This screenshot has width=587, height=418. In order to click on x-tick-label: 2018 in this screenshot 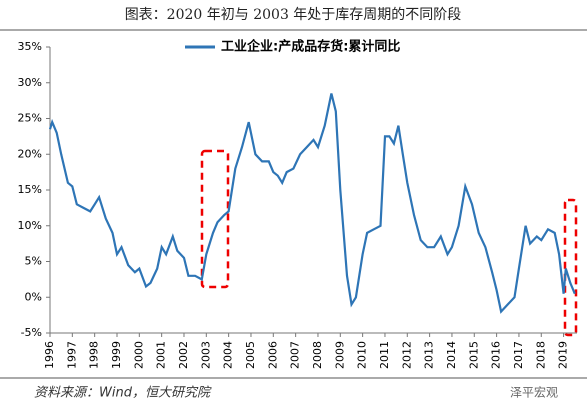, I will do `click(540, 355)`.